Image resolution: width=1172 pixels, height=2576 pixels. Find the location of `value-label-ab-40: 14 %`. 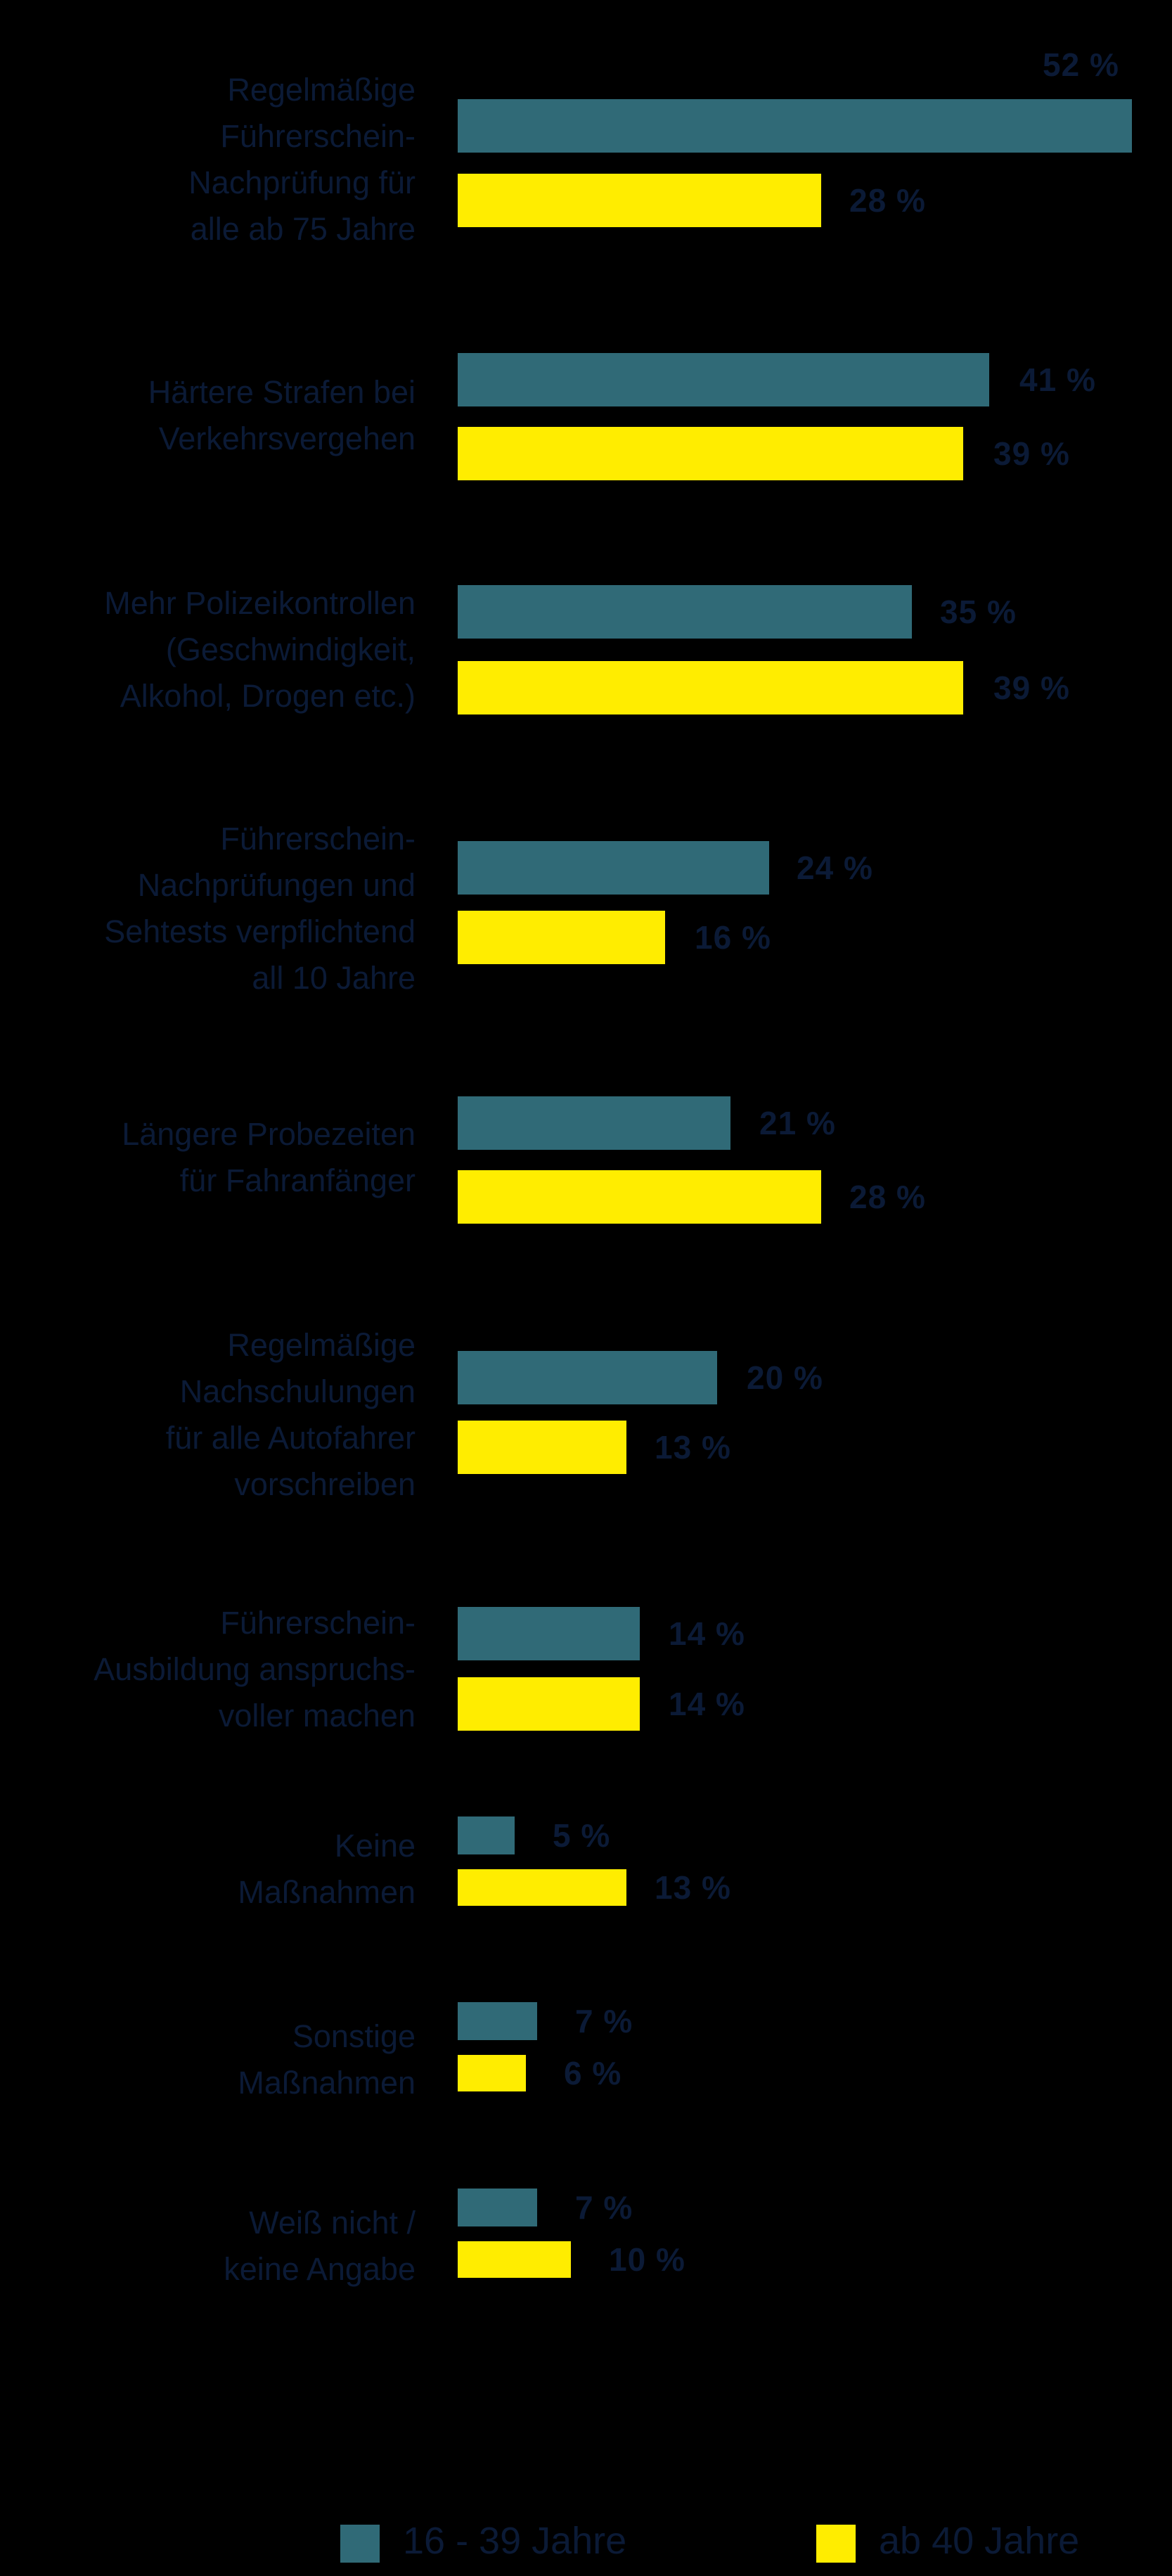

value-label-ab-40: 14 % is located at coordinates (707, 1704).